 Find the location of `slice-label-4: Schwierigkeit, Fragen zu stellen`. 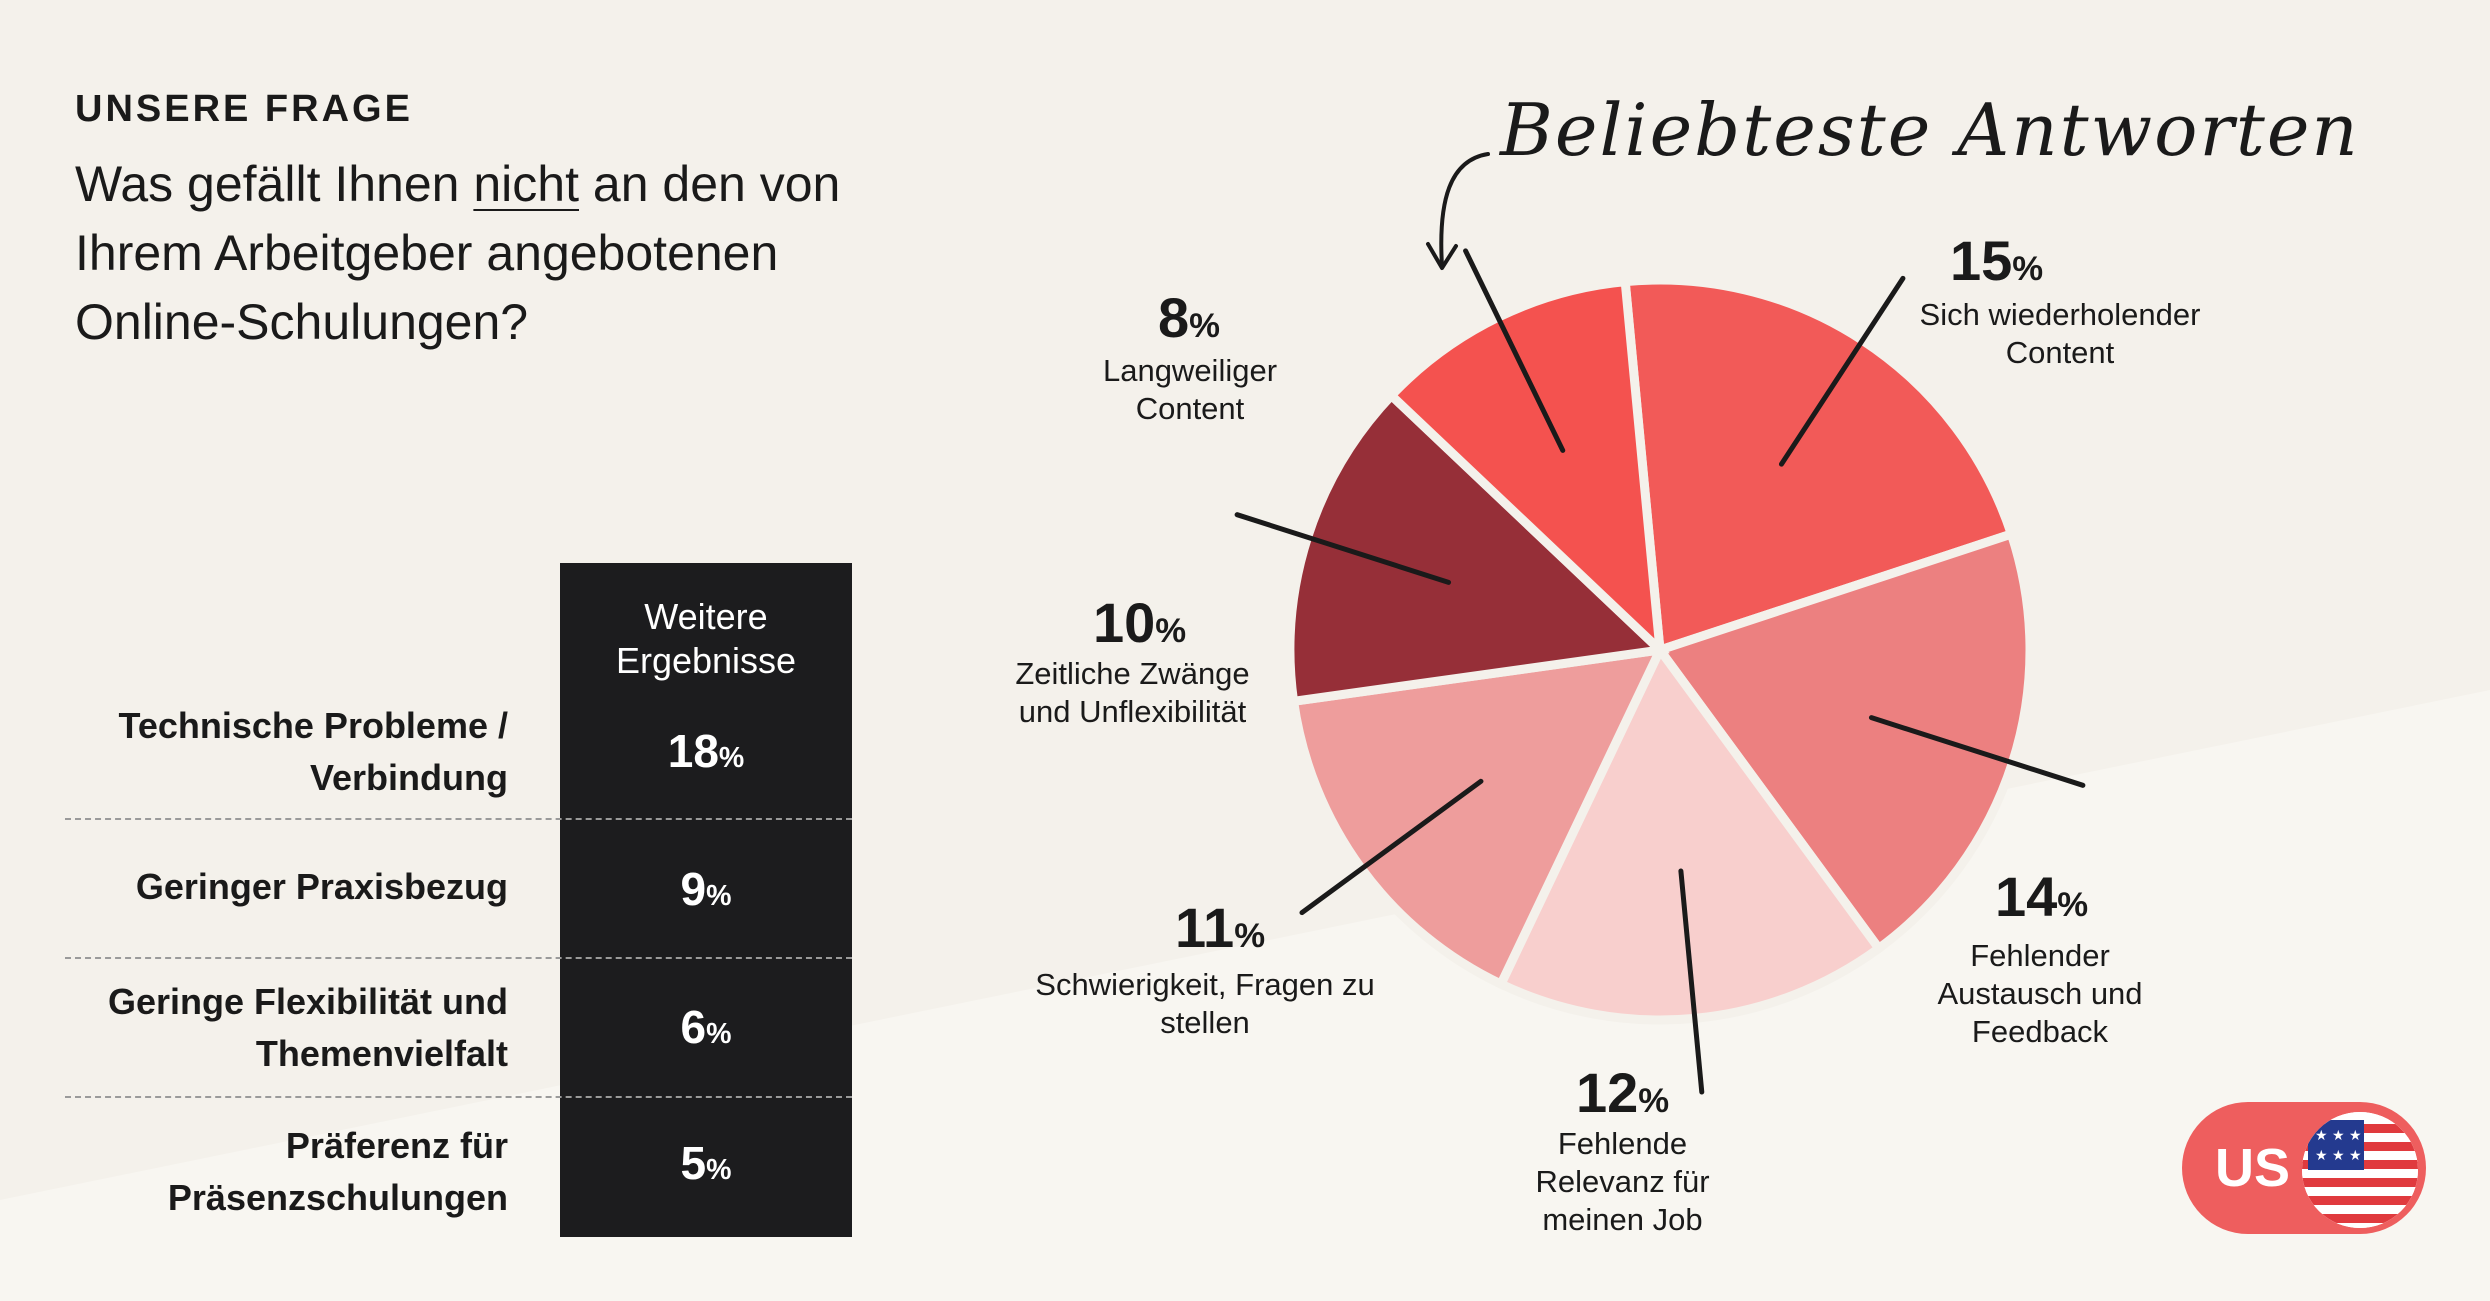

slice-label-4: Schwierigkeit, Fragen zu stellen is located at coordinates (1205, 1003).